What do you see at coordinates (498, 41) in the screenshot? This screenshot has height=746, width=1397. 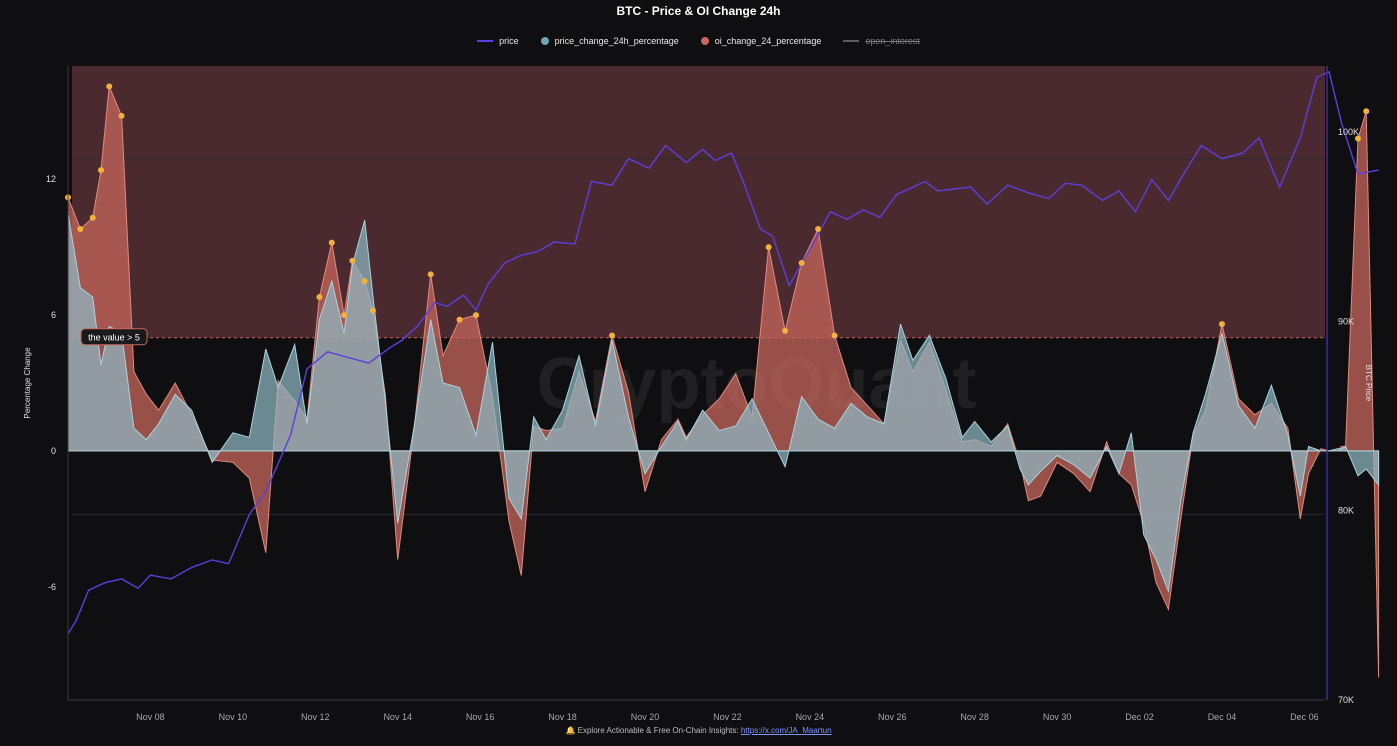 I see `legend-item-price: price` at bounding box center [498, 41].